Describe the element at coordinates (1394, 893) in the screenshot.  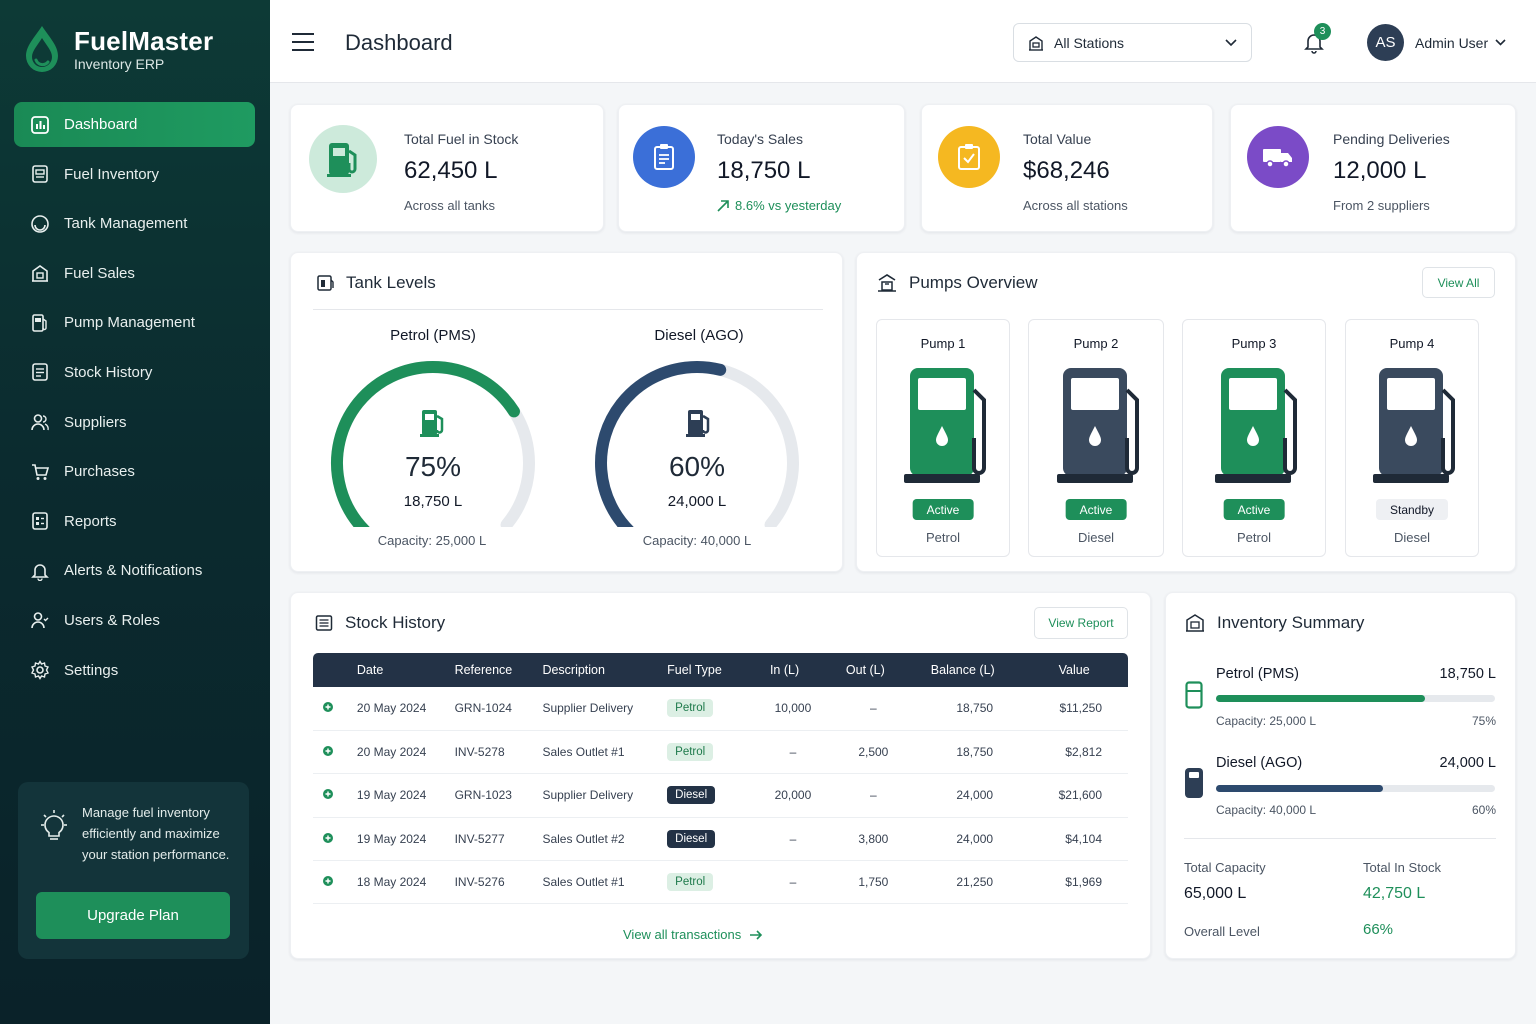
I see `total-in-stock-value: 42,750 L` at that location.